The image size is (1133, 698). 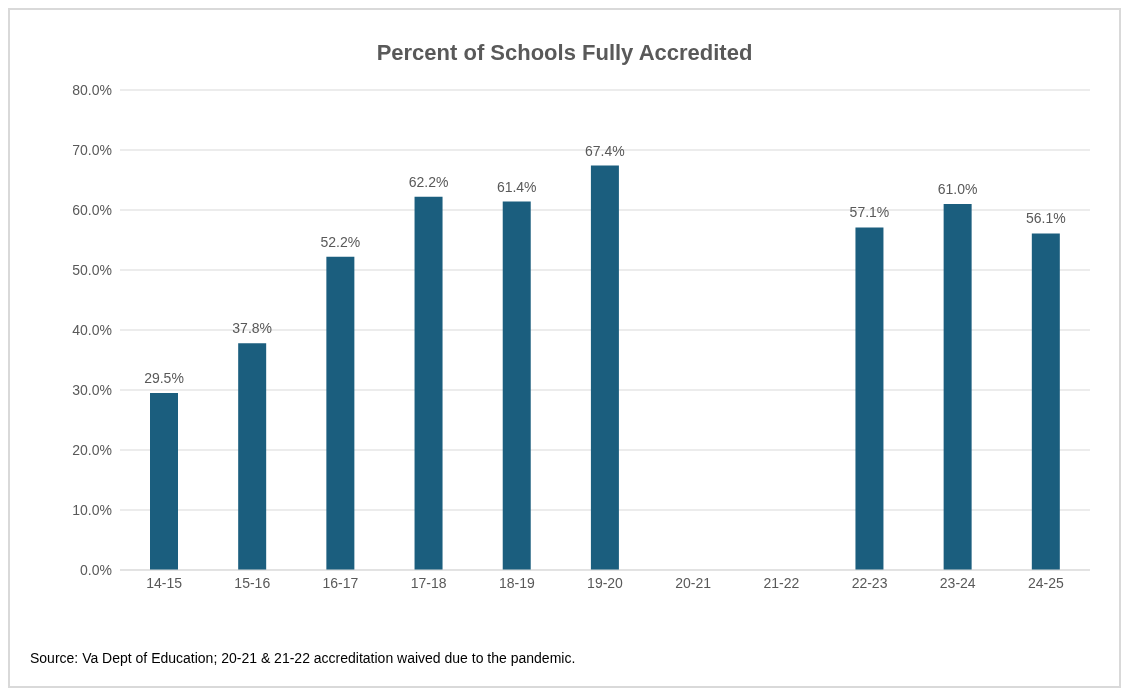 What do you see at coordinates (516, 582) in the screenshot?
I see `x-tick-label: 18-19` at bounding box center [516, 582].